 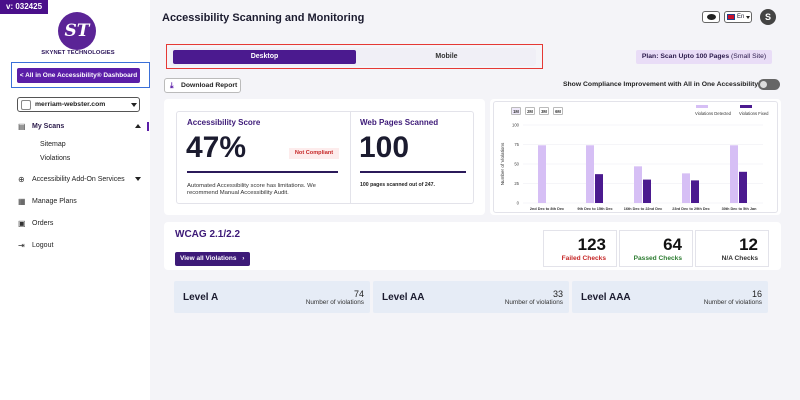 What do you see at coordinates (262, 172) in the screenshot?
I see `score-progress-bar` at bounding box center [262, 172].